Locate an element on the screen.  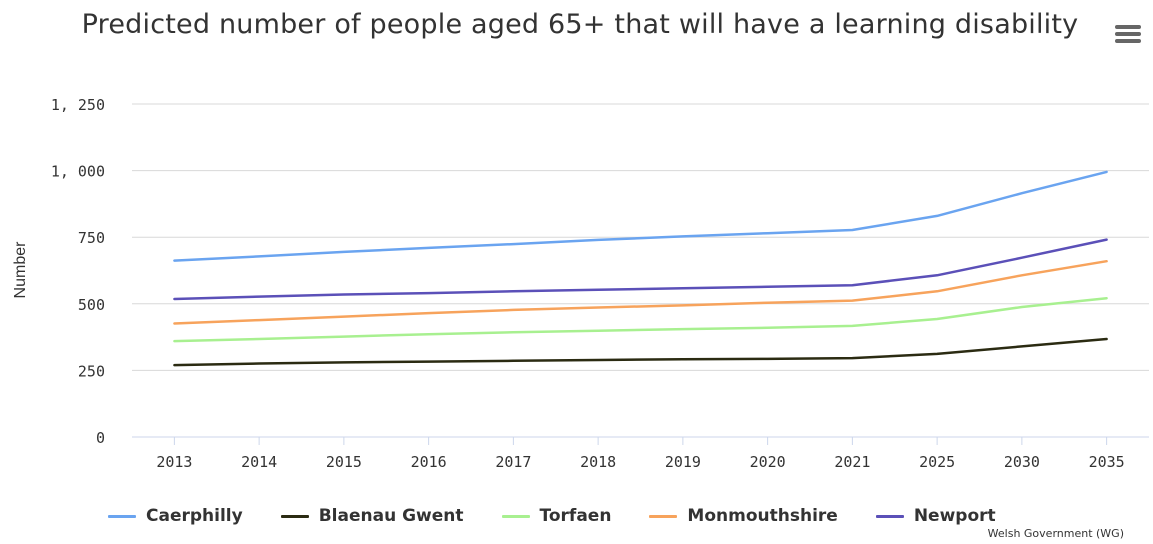
x-tick-label: 2015 is located at coordinates (344, 462).